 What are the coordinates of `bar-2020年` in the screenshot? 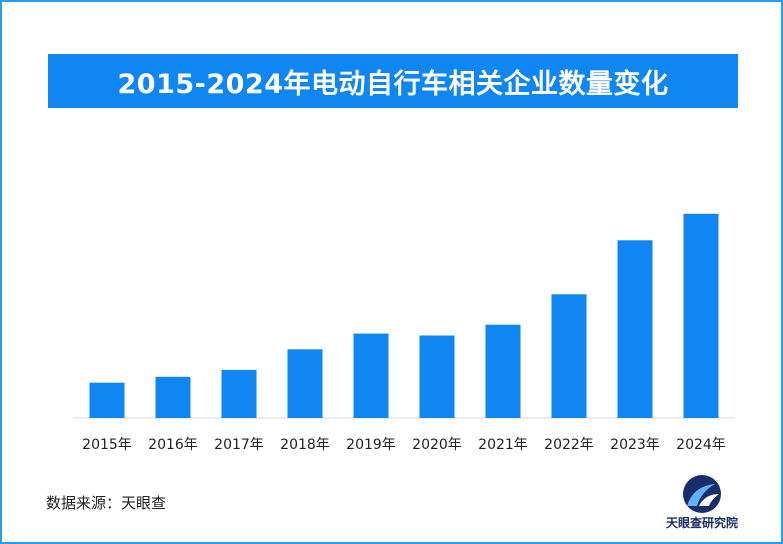 It's located at (437, 377).